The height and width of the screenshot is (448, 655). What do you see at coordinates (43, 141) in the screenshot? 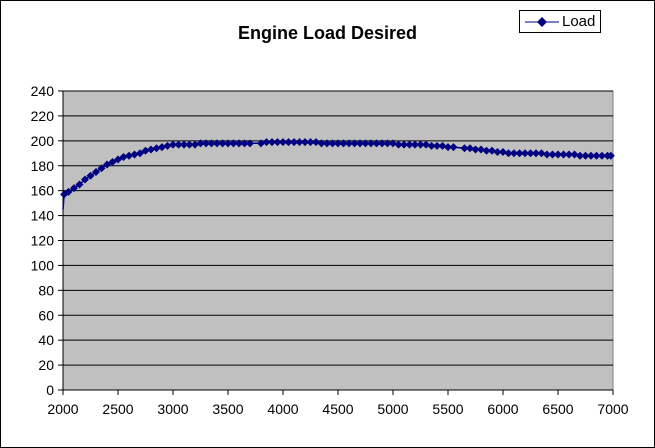
I see `y-tick-label-200: 200` at bounding box center [43, 141].